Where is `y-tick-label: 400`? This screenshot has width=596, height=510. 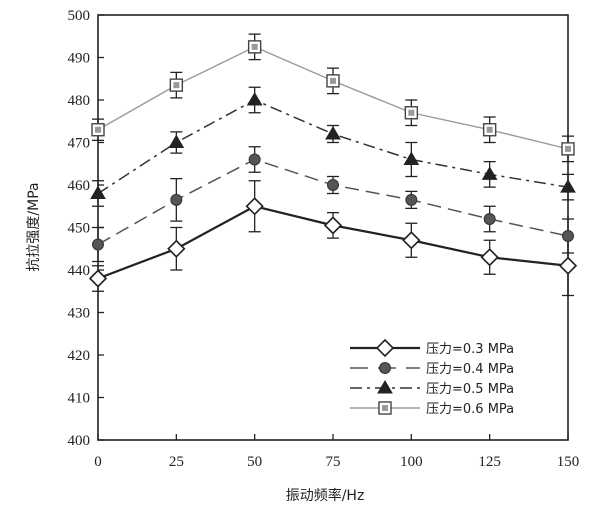
y-tick-label: 400 is located at coordinates (79, 441).